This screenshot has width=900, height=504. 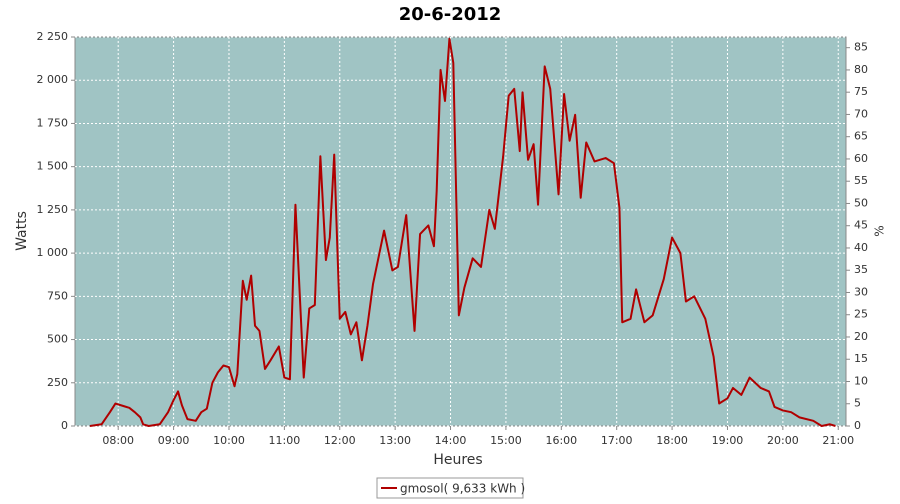 I want to click on legend-label: gmosol( 9,633 kWh ), so click(x=462, y=489).